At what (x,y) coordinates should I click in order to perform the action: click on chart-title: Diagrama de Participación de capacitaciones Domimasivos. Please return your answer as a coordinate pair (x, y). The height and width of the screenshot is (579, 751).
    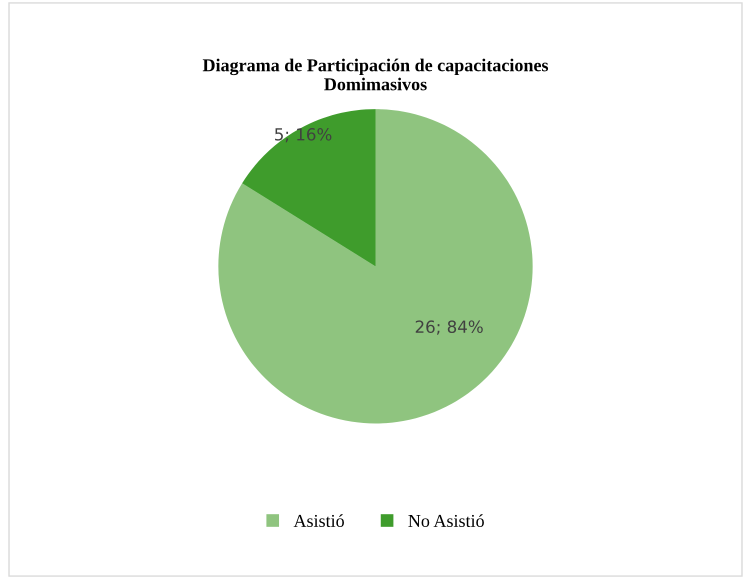
    Looking at the image, I should click on (375, 74).